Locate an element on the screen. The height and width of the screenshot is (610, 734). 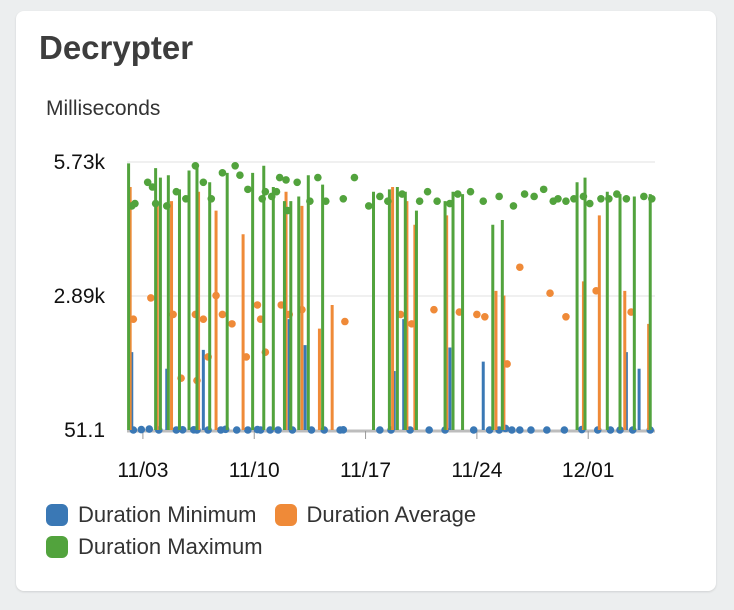
legend-item: Duration Minimum is located at coordinates (151, 515).